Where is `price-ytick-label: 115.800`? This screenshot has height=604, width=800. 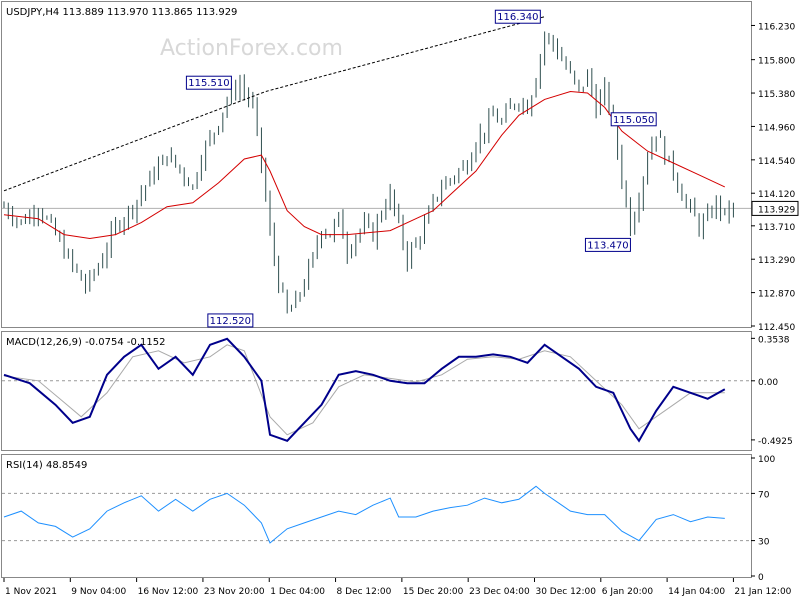
price-ytick-label: 115.800 is located at coordinates (776, 62).